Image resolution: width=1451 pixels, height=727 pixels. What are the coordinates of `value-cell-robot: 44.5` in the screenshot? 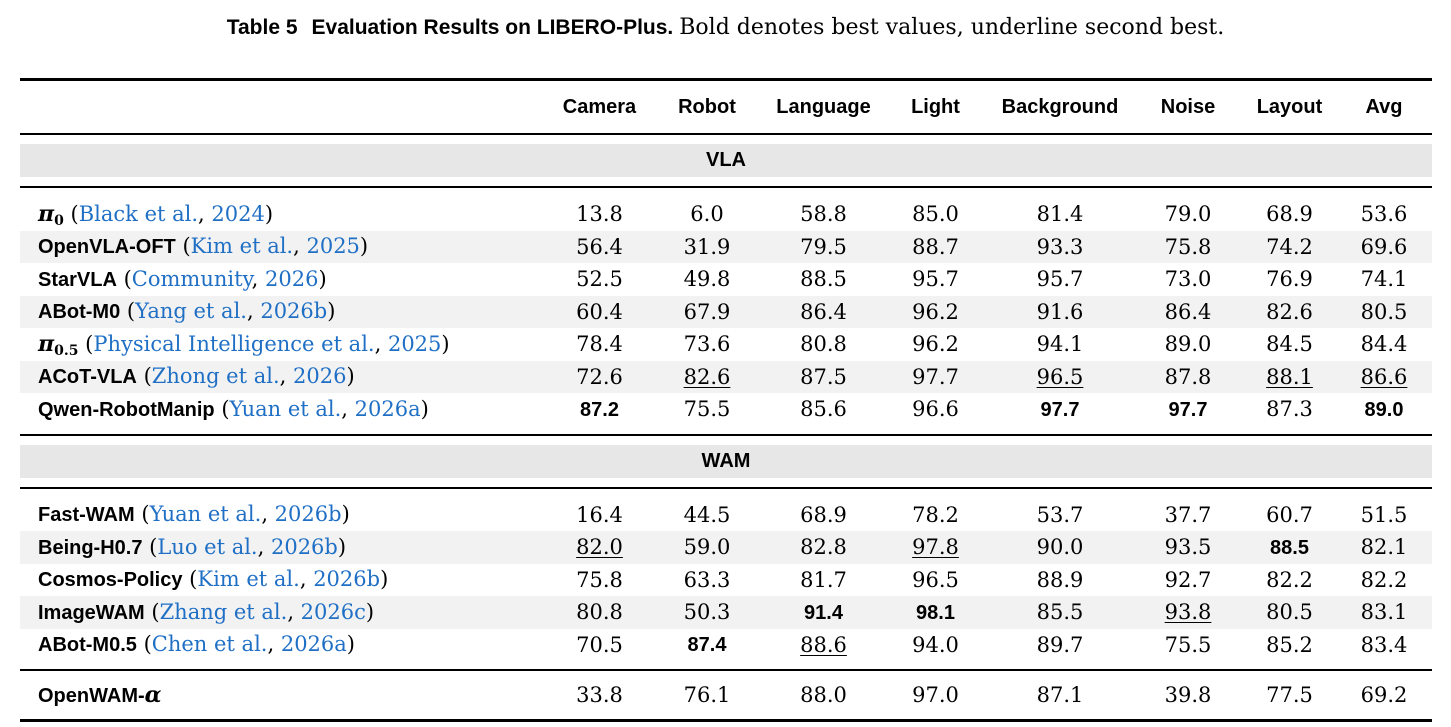 It's located at (707, 515).